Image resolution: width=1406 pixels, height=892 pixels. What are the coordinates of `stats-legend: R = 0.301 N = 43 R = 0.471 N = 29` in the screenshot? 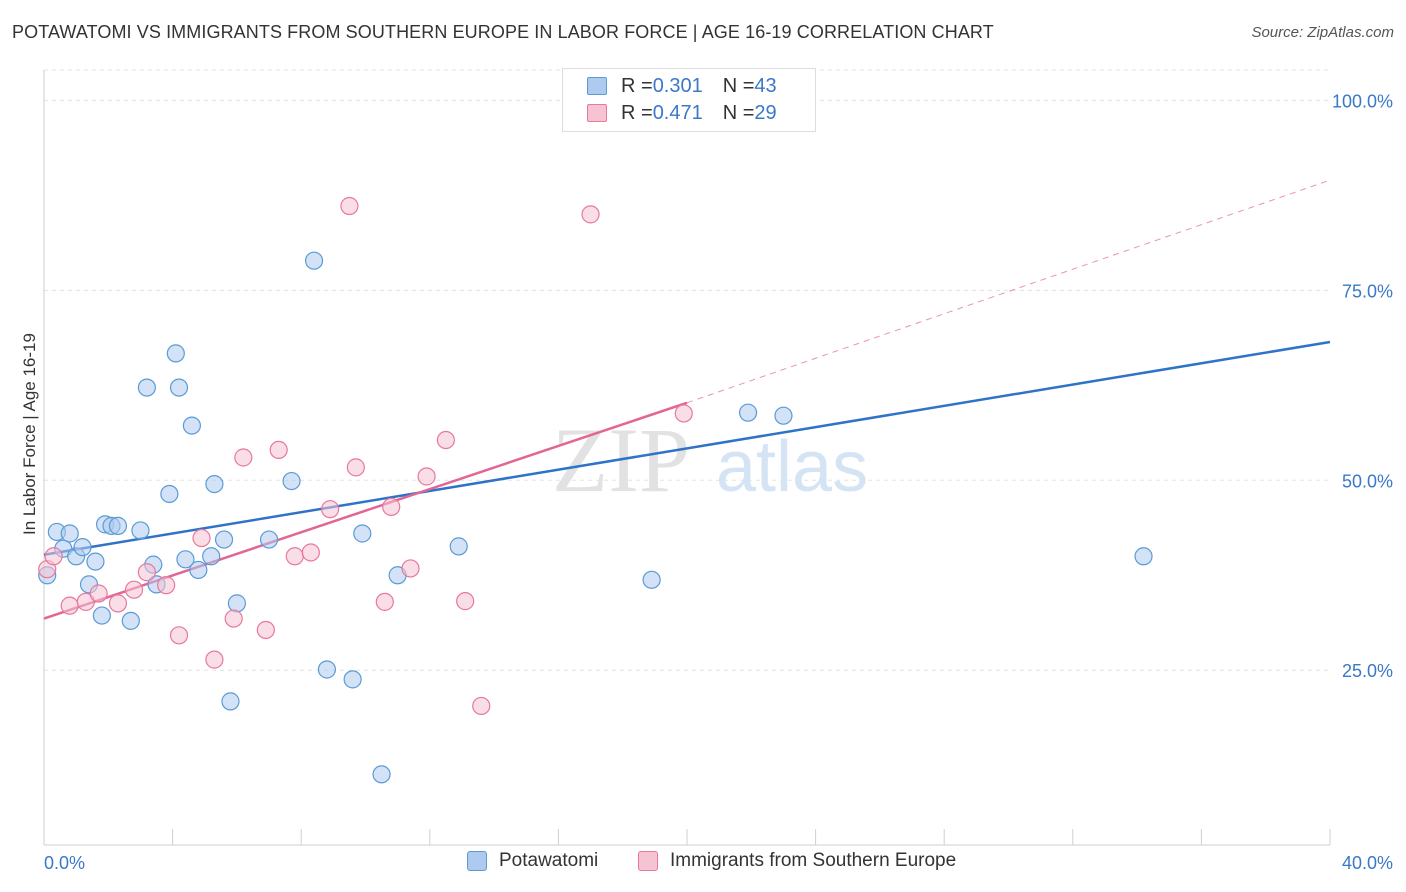 It's located at (689, 100).